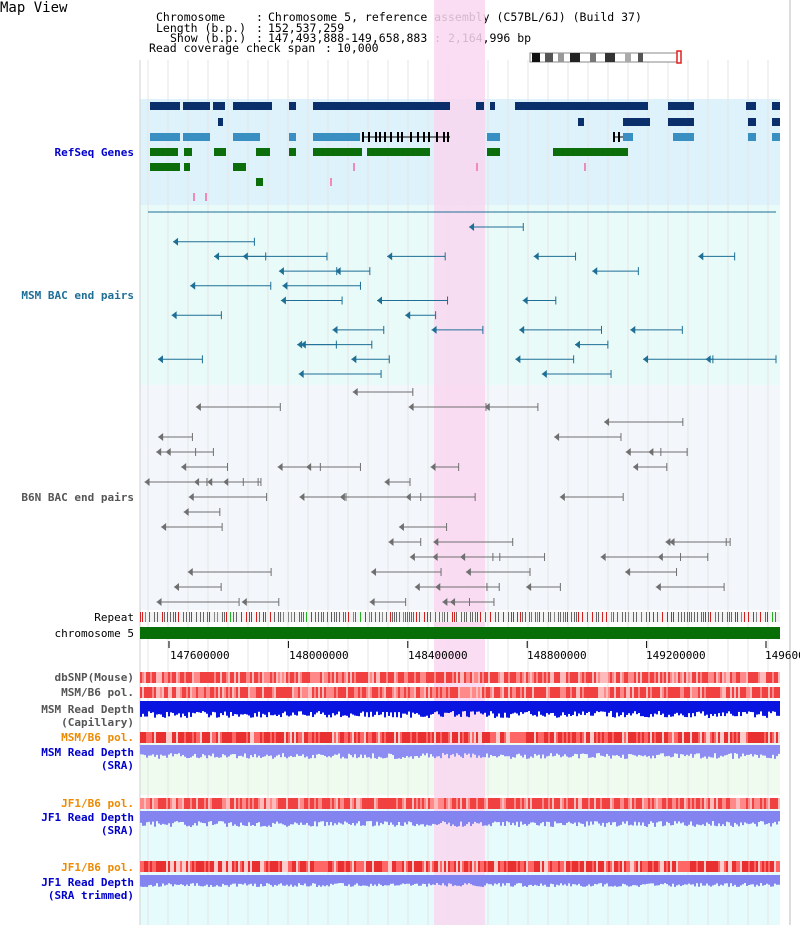  I want to click on track-label-refseq: RefSeq Genes, so click(94, 152).